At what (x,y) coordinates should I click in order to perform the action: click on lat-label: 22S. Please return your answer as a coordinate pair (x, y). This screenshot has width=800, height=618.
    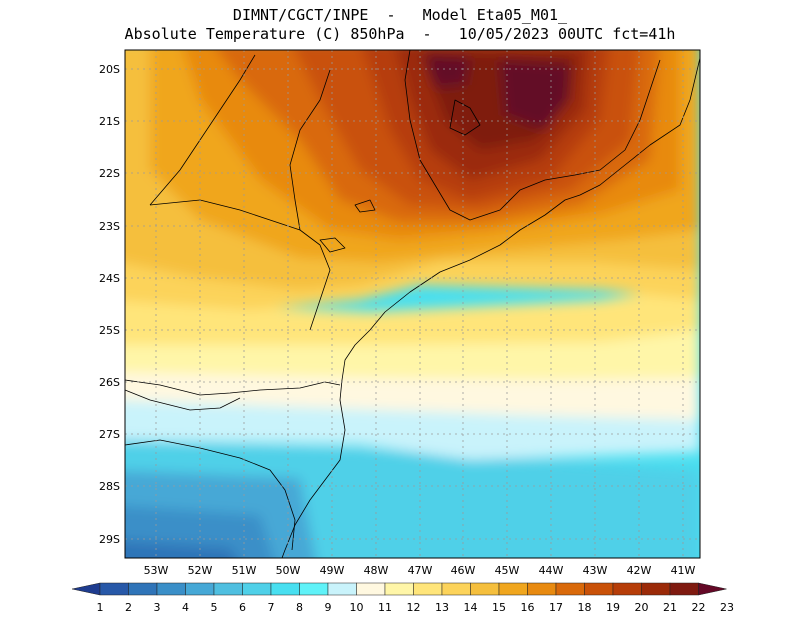
    Looking at the image, I should click on (109, 173).